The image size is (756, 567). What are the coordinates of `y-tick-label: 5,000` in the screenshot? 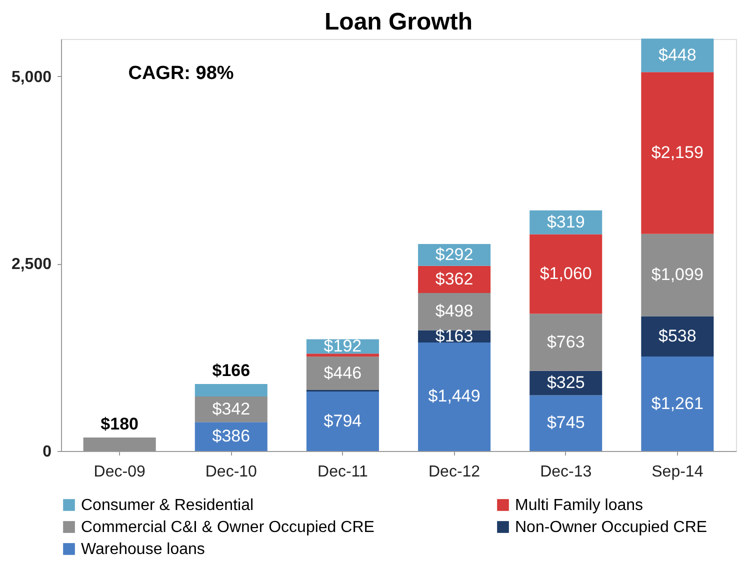 It's located at (31, 77).